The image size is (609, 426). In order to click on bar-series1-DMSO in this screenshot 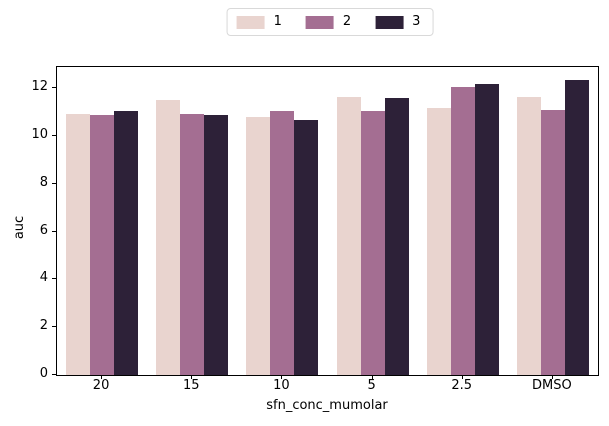, I will do `click(528, 236)`.